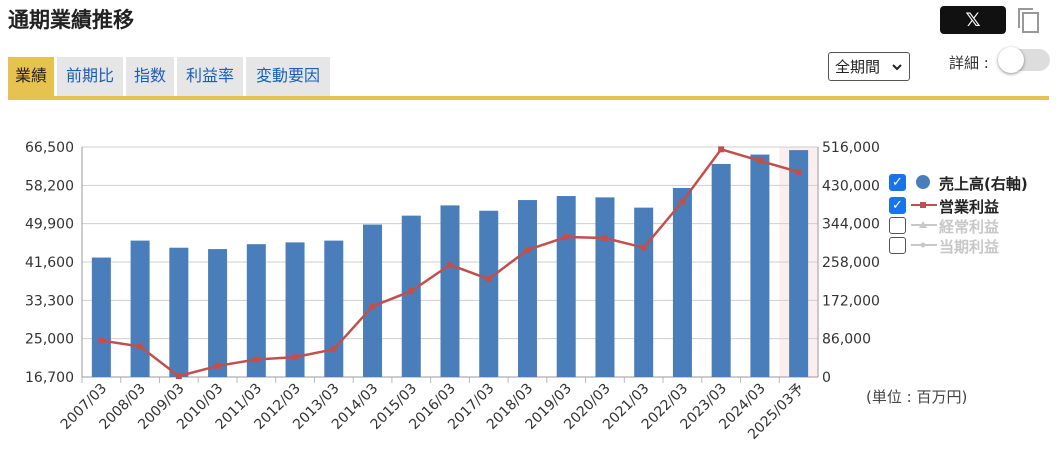 Image resolution: width=1057 pixels, height=466 pixels. Describe the element at coordinates (973, 20) in the screenshot. I see `share-x-button: 𝕏` at that location.